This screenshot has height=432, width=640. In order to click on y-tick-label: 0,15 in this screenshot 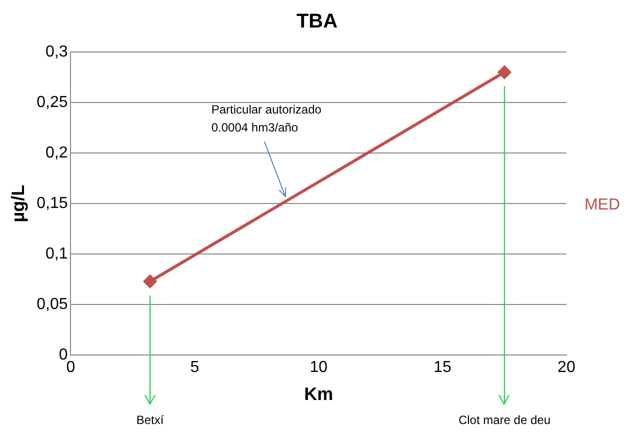, I will do `click(52, 203)`.